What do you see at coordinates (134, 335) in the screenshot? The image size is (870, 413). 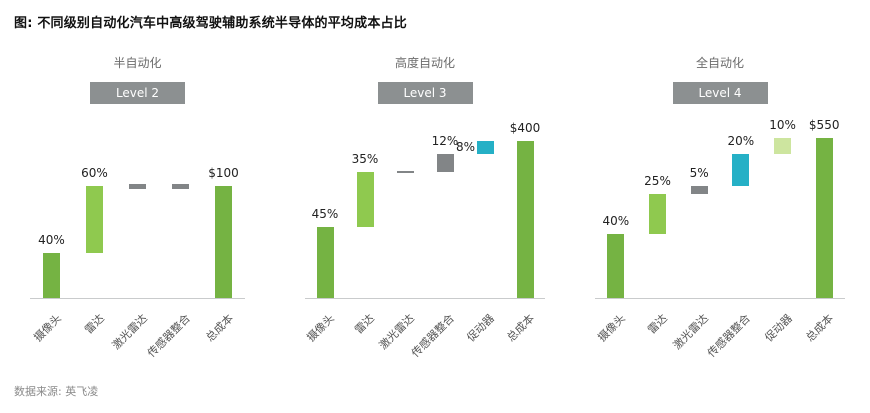 I see `x-label-slot: 激光雷达` at bounding box center [134, 335].